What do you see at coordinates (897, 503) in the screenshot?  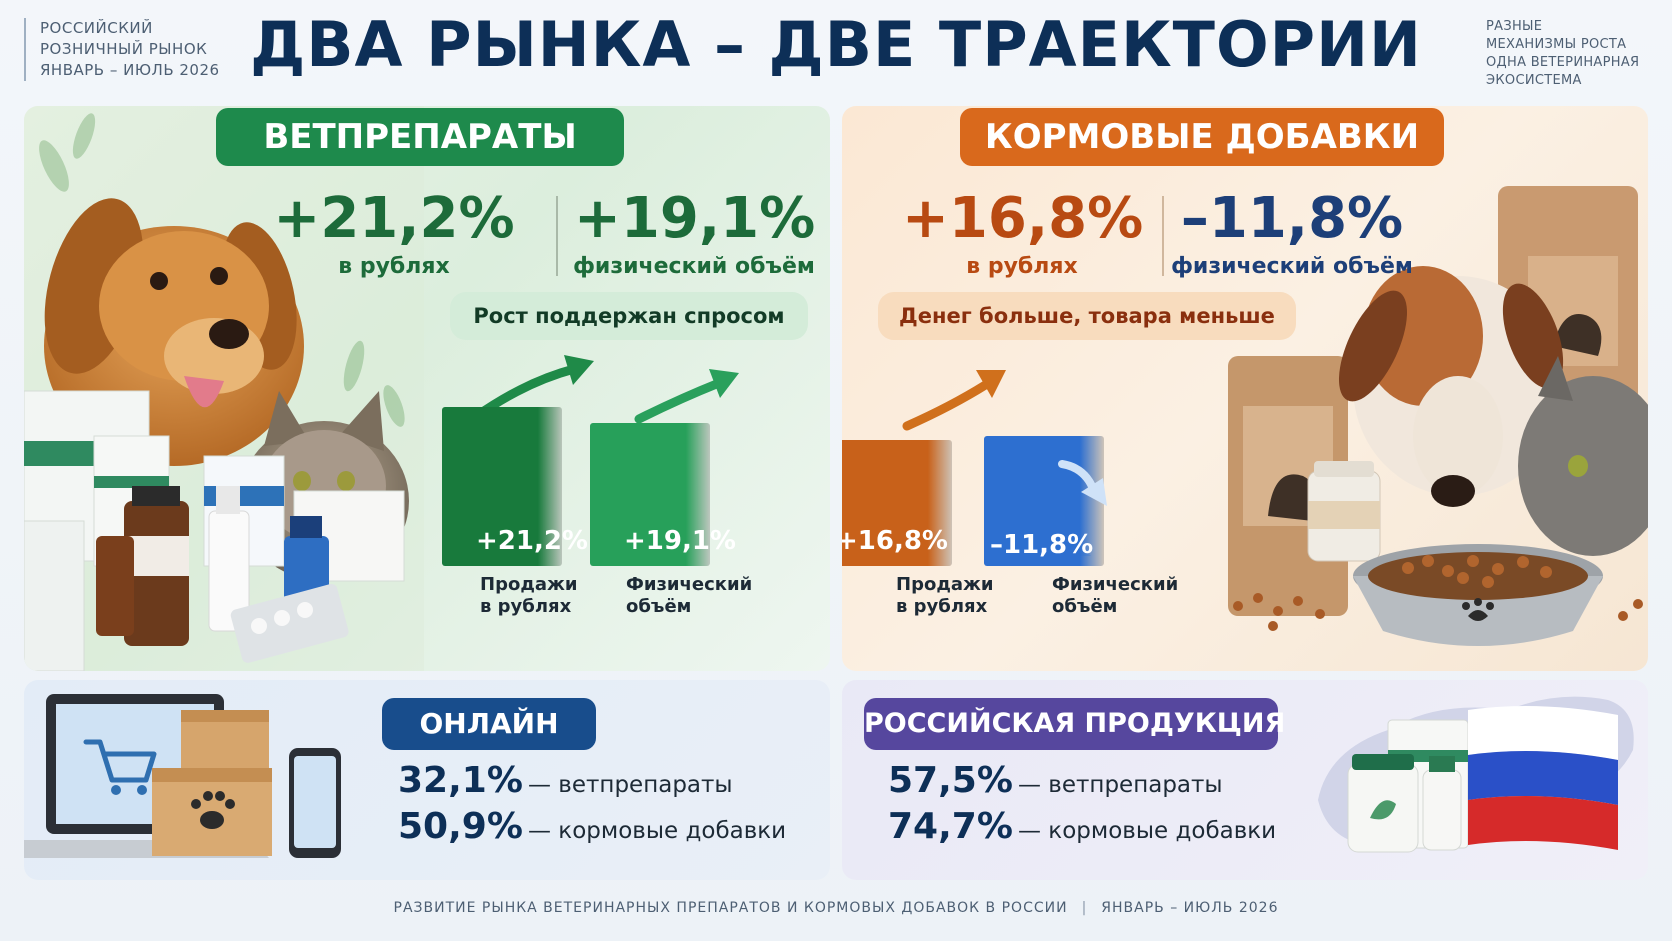 I see `feed-bar-rub` at bounding box center [897, 503].